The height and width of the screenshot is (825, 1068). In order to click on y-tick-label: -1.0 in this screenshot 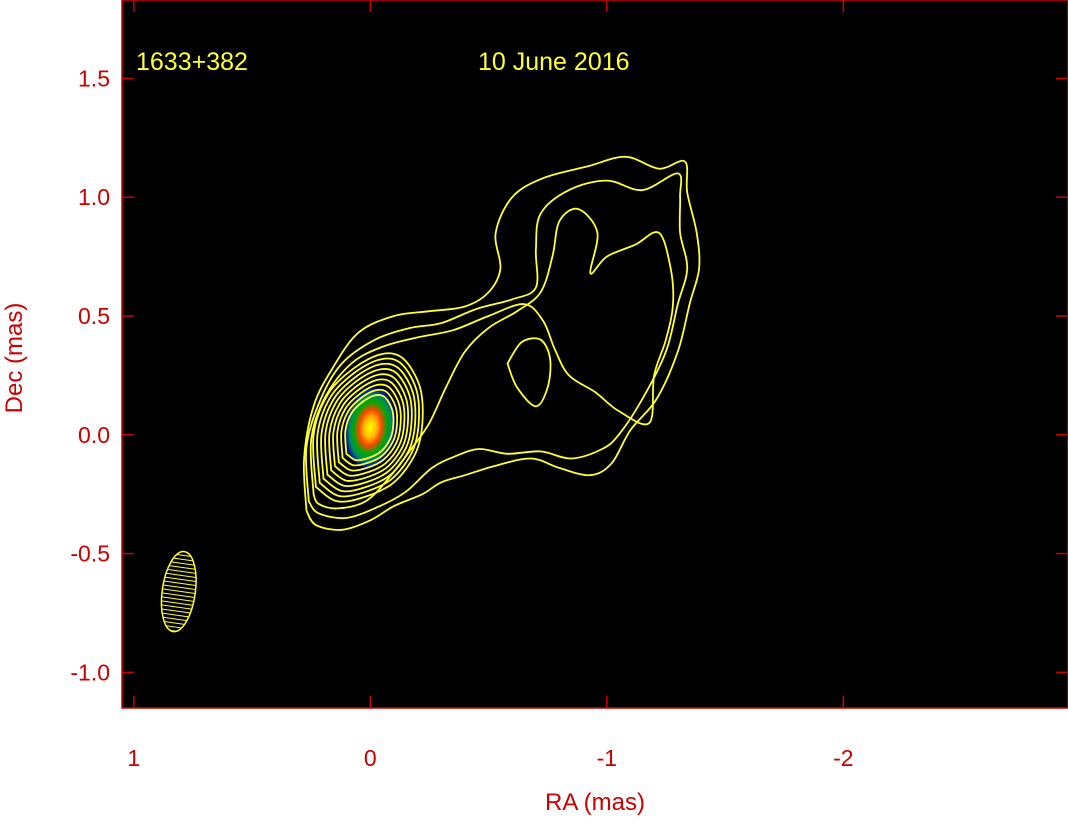, I will do `click(90, 672)`.